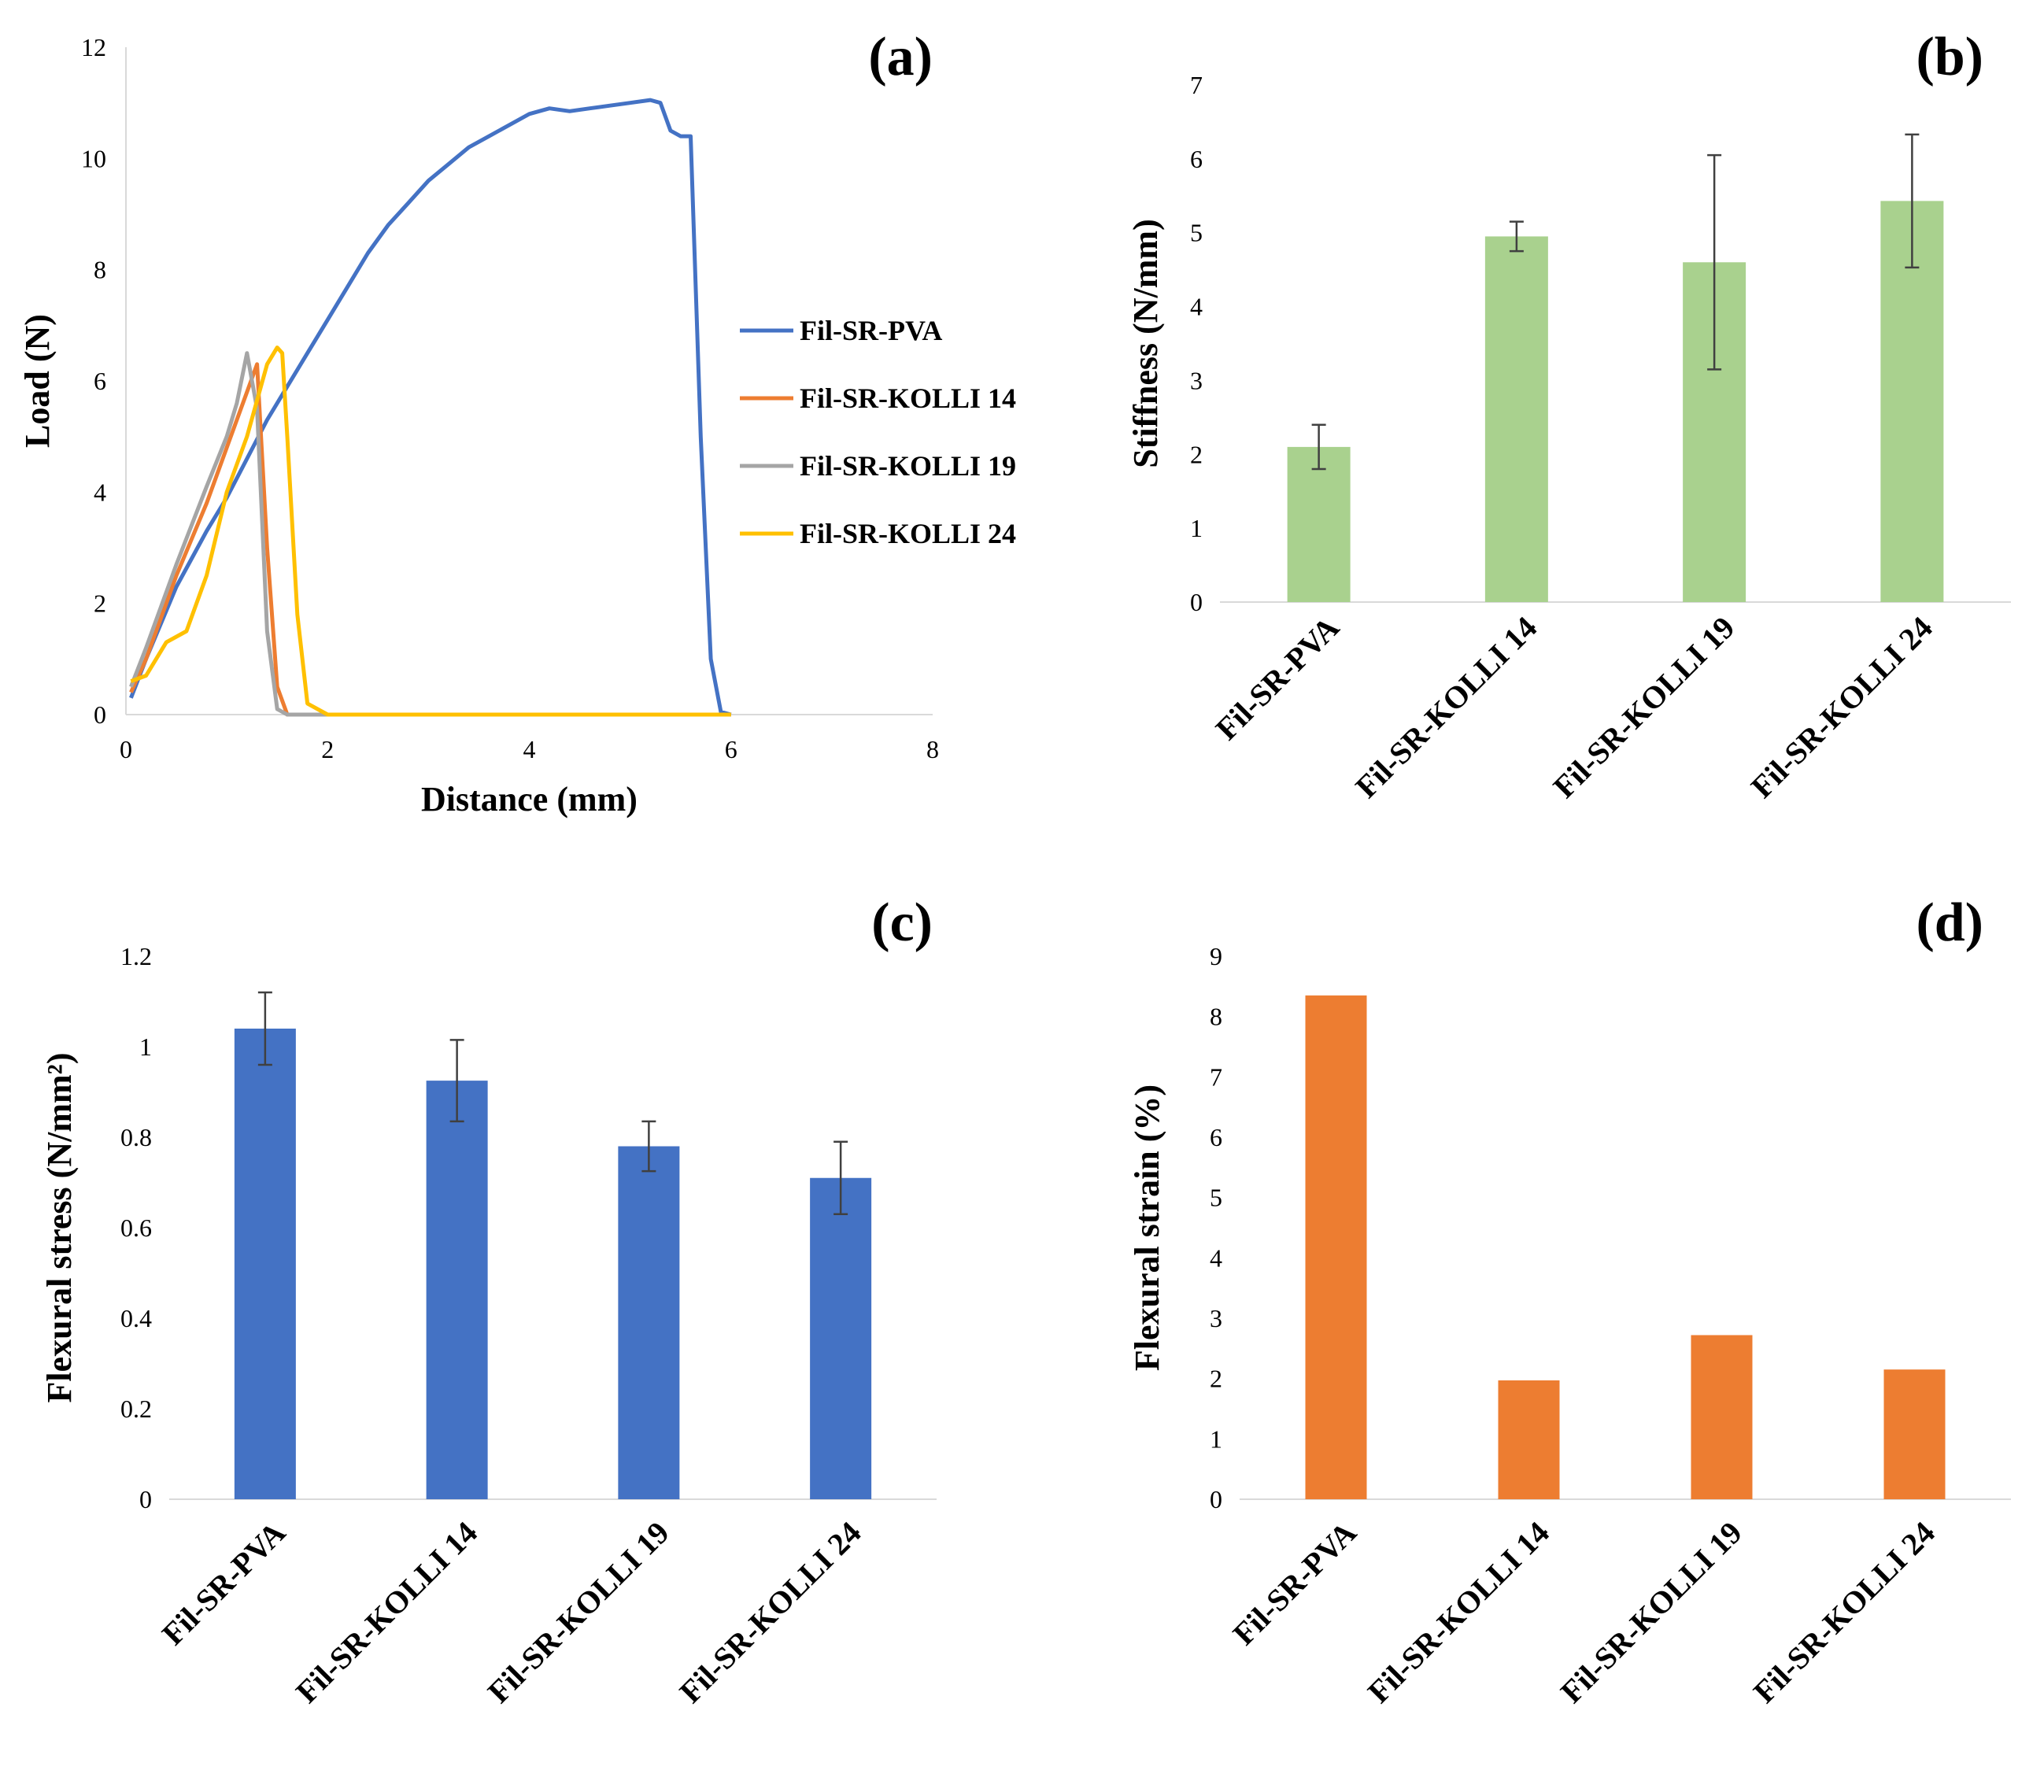 The height and width of the screenshot is (1792, 2044). I want to click on y-tick-label: 0.2, so click(136, 1409).